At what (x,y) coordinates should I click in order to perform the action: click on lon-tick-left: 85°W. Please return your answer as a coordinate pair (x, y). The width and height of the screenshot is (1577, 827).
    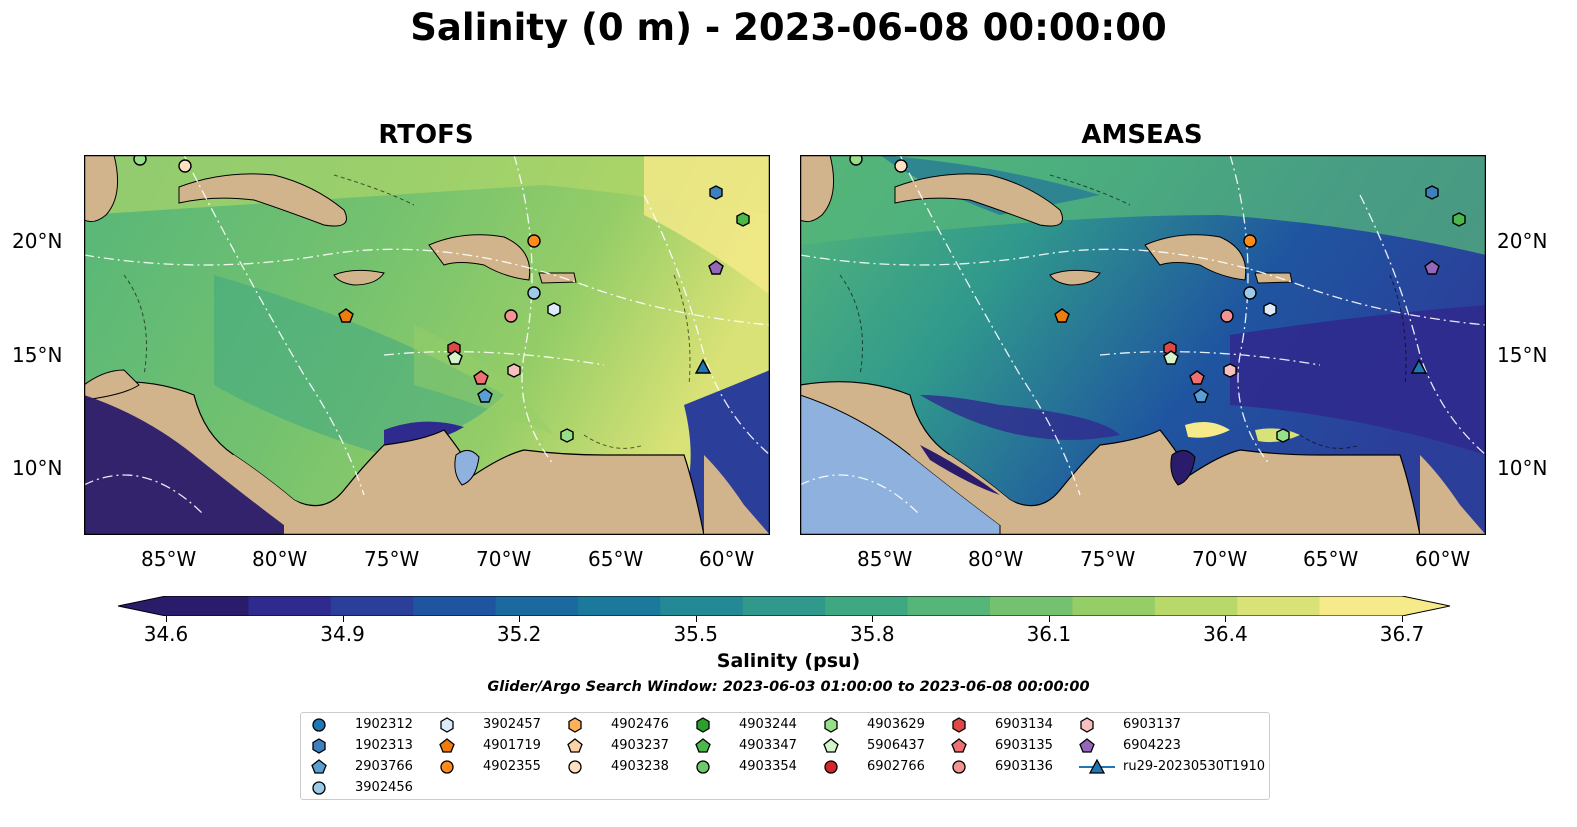
    Looking at the image, I should click on (169, 559).